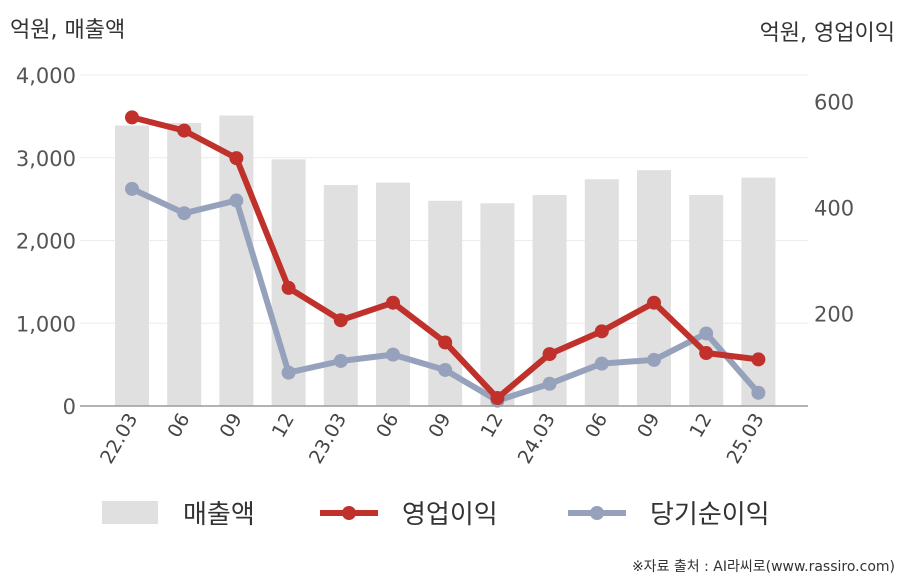  I want to click on x-tick-label: 23.03, so click(328, 439).